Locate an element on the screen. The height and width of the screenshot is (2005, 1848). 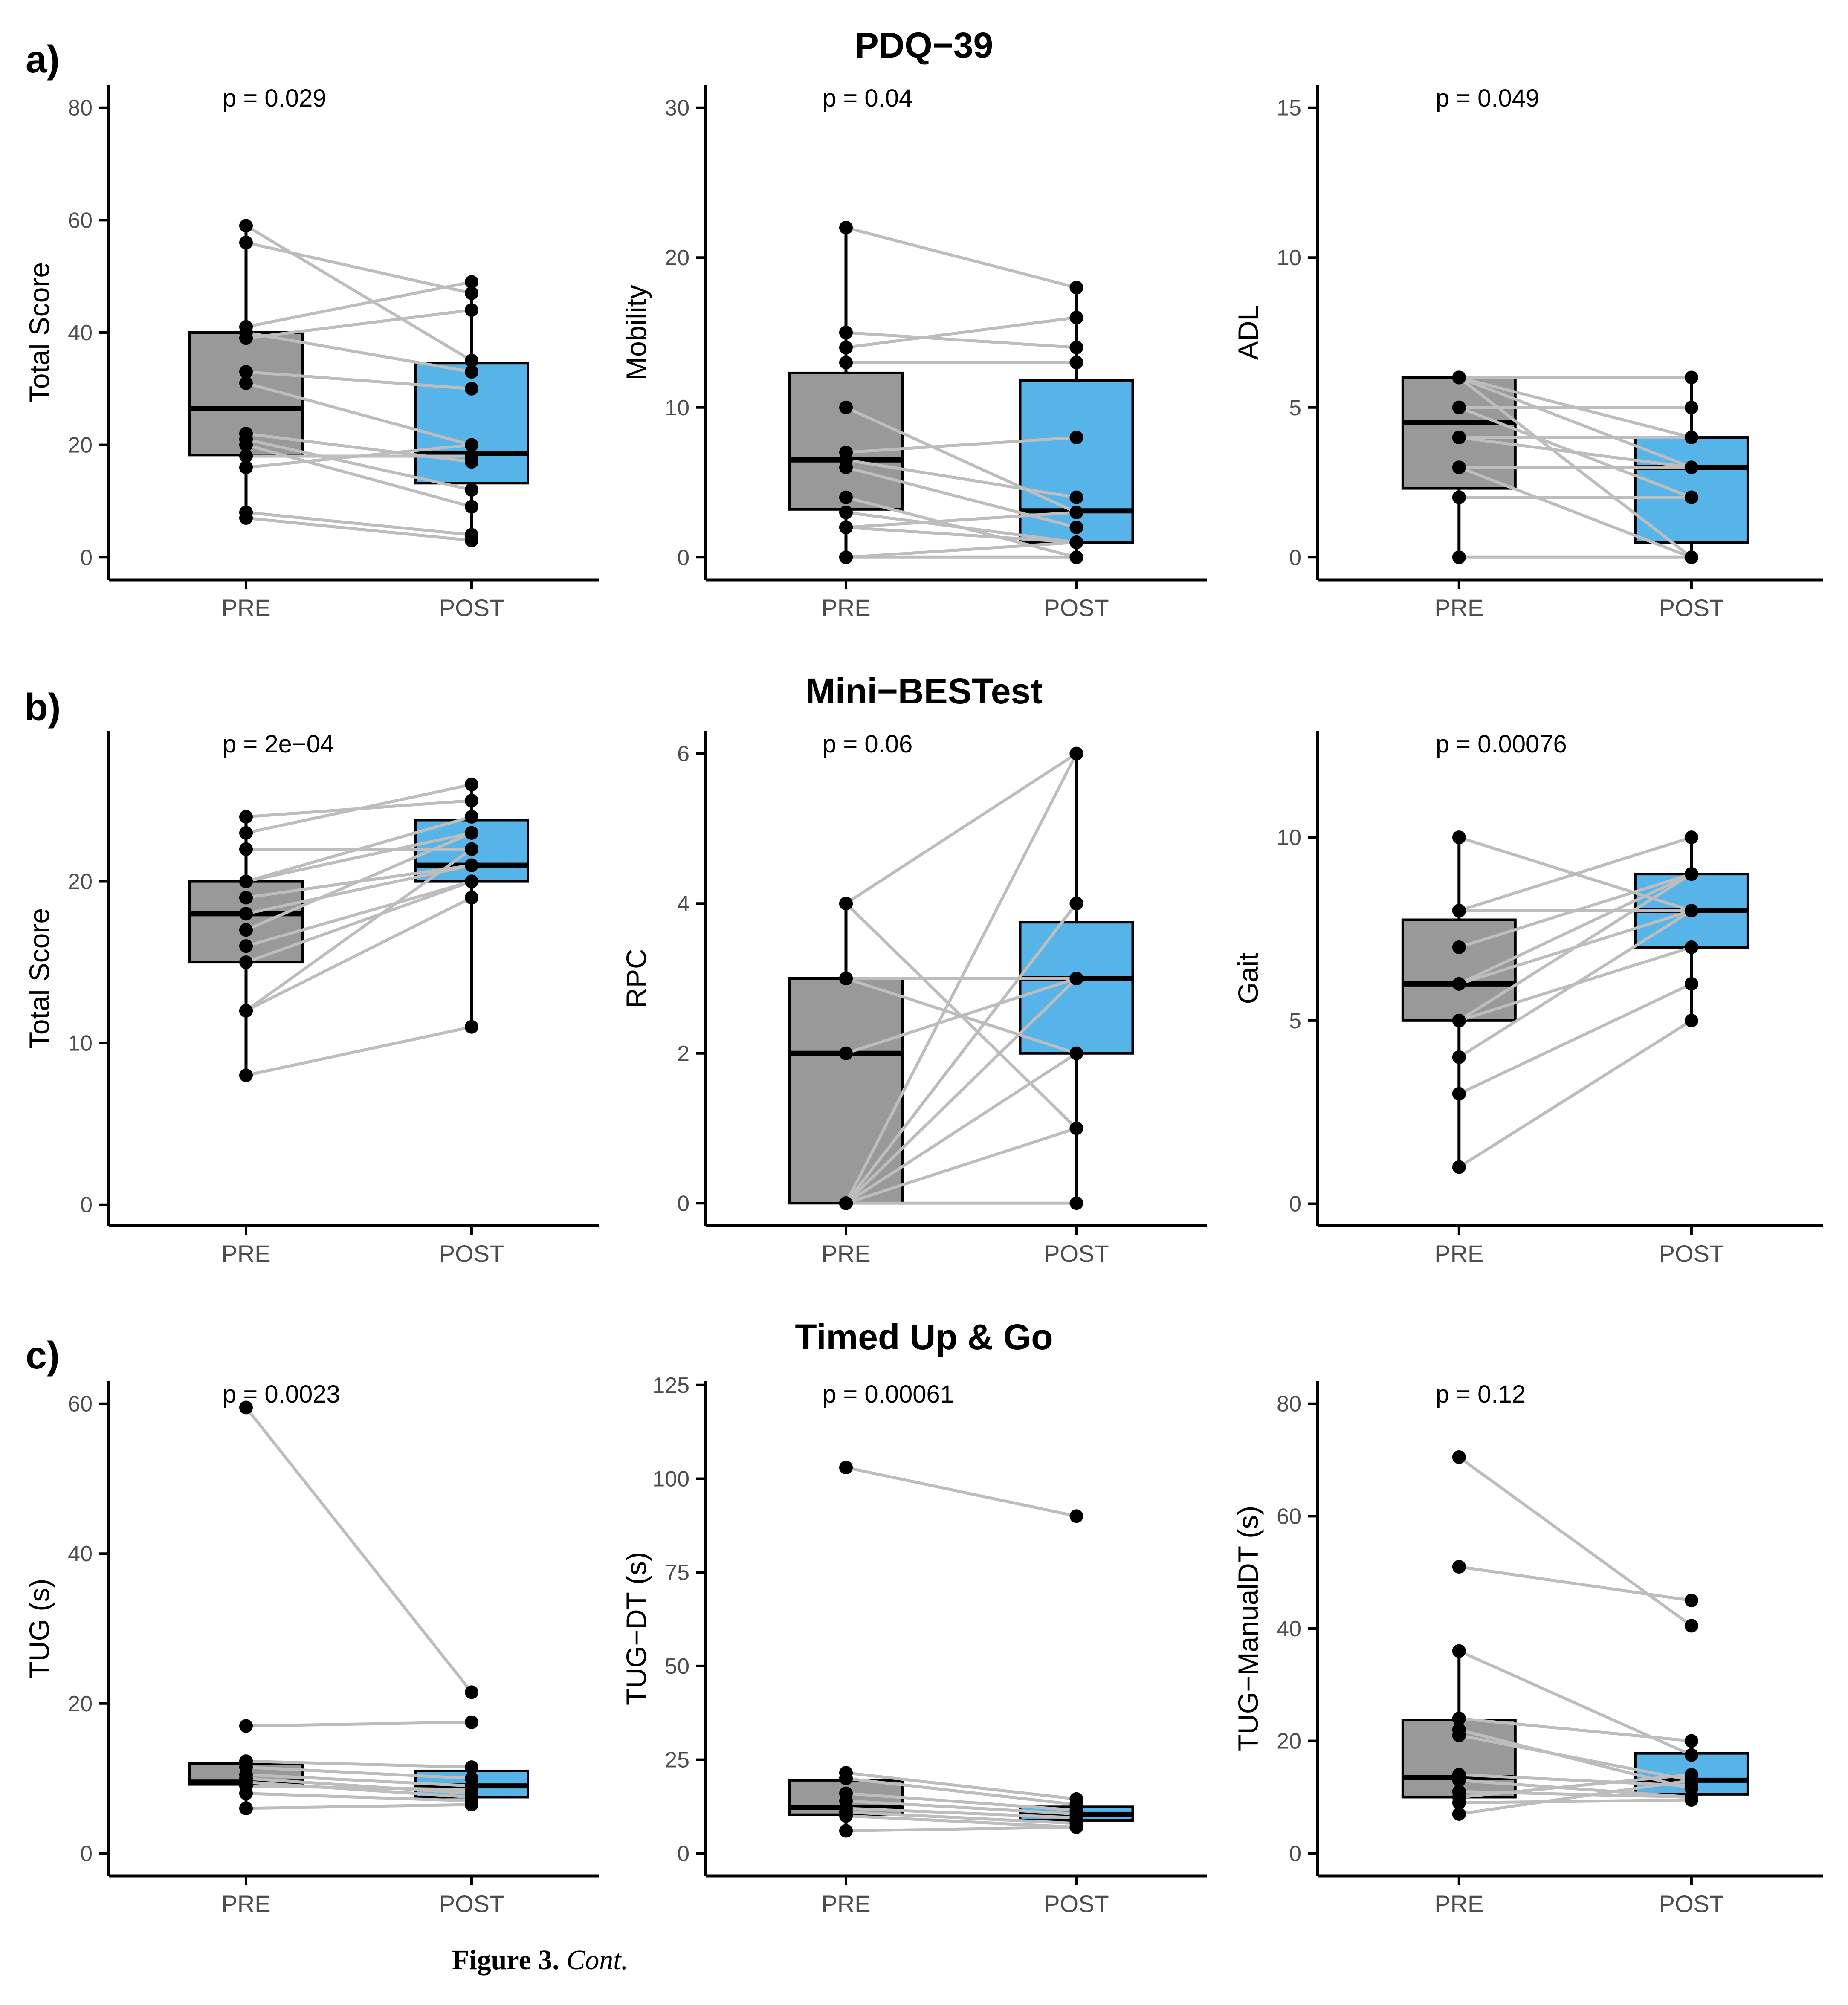
y-tick-label: 40 is located at coordinates (81, 1554).